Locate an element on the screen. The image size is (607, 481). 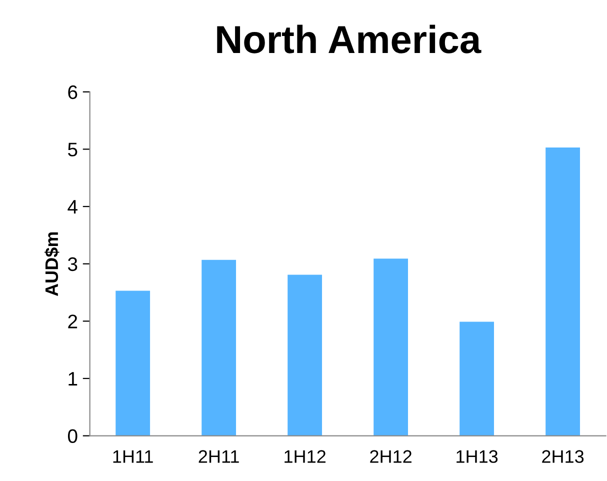
x-tick-label: 2H11 is located at coordinates (218, 456).